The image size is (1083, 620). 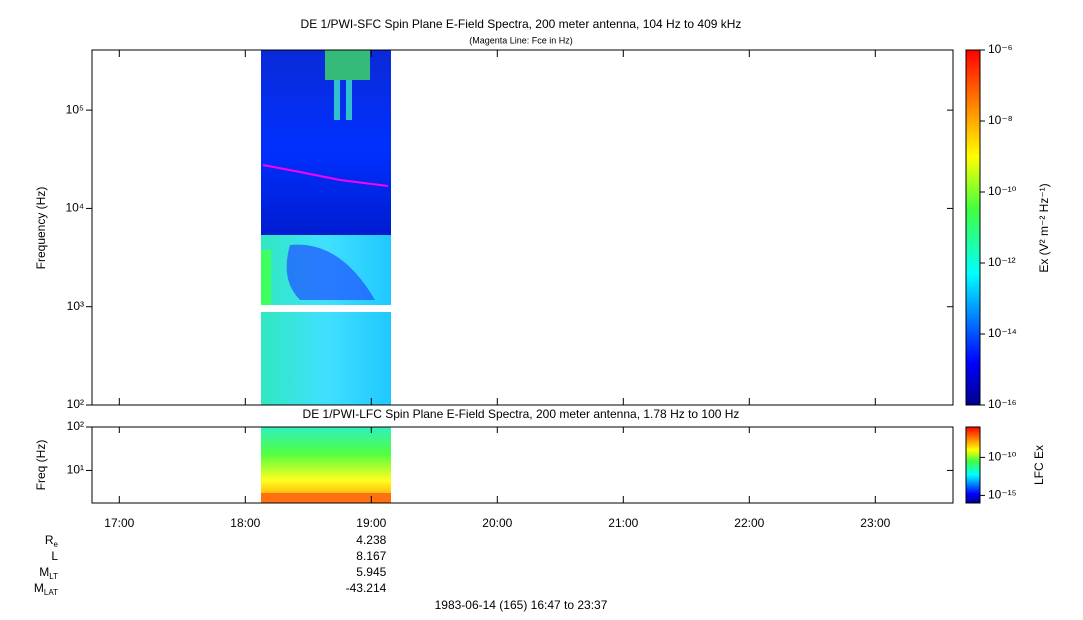 I want to click on x-tick-label: 19:00, so click(x=371, y=523).